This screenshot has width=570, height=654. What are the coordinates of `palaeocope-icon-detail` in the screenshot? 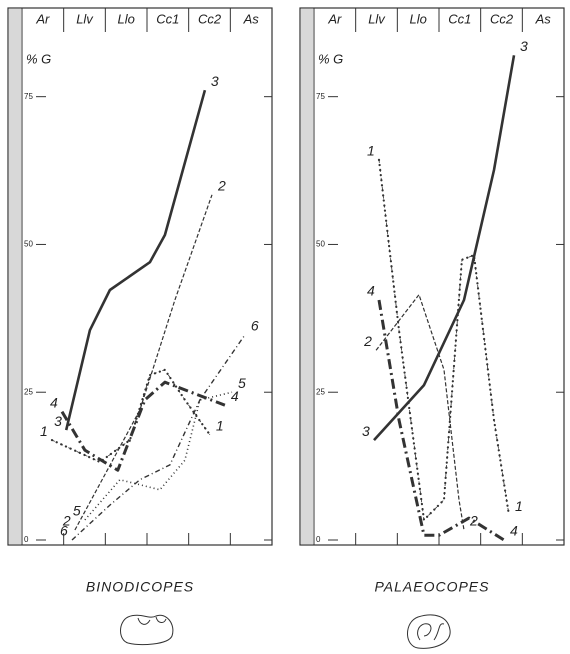 It's located at (431, 632).